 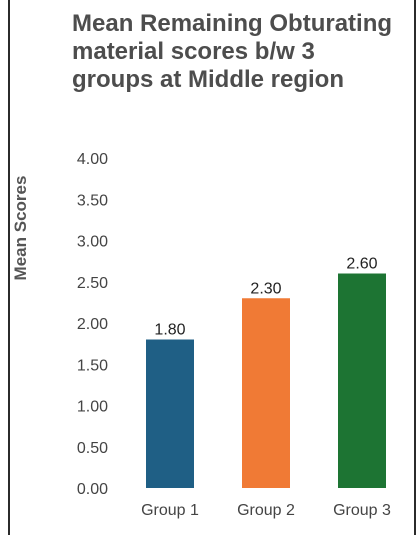 What do you see at coordinates (362, 510) in the screenshot?
I see `x-tick-label: Group 3` at bounding box center [362, 510].